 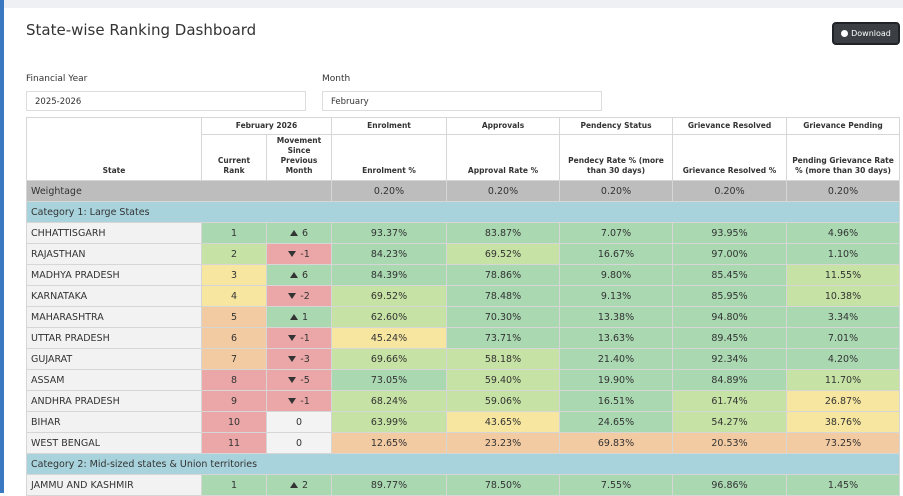 What do you see at coordinates (843, 422) in the screenshot?
I see `metric-cell: 38.76%` at bounding box center [843, 422].